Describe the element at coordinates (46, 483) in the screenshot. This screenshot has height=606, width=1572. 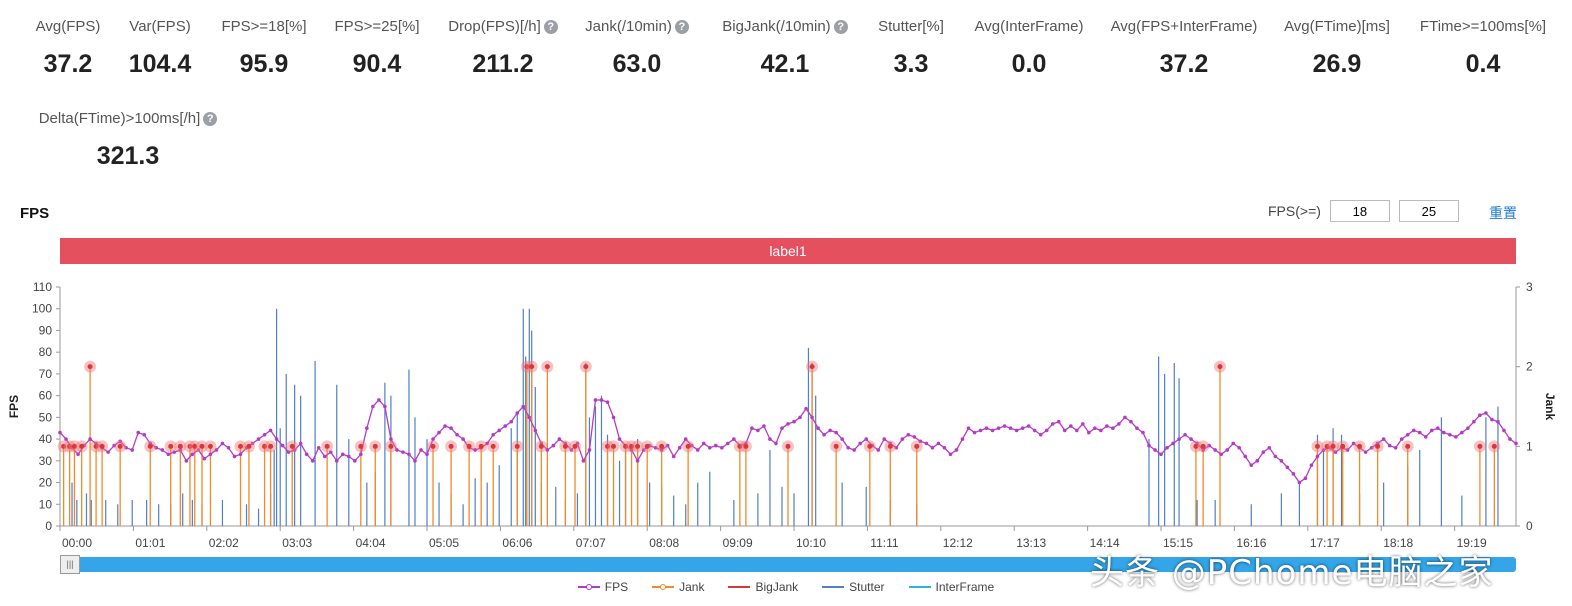
I see `y-tick-label: 20` at that location.